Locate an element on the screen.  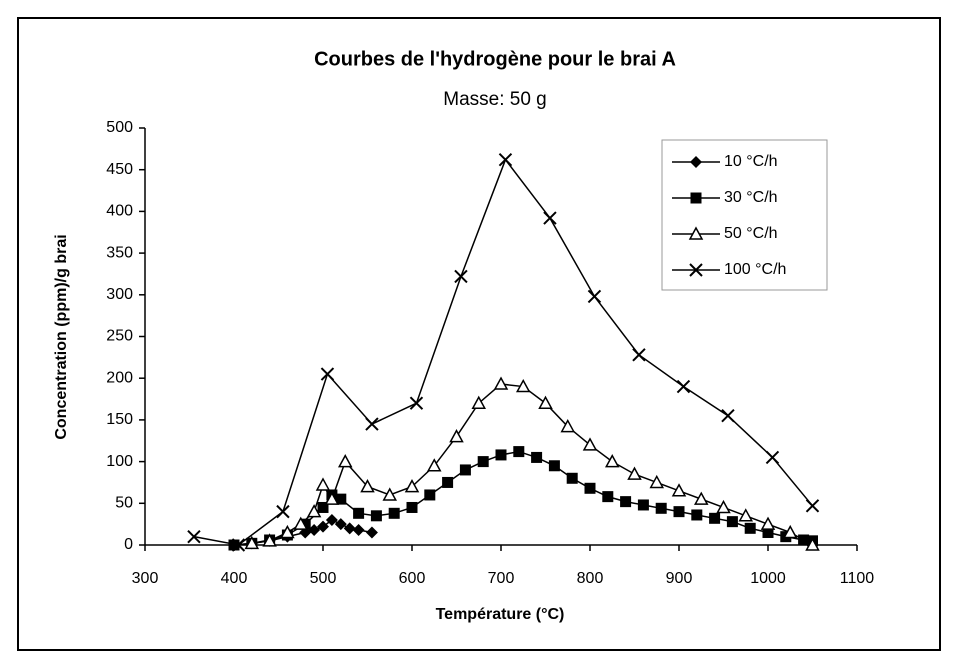
y-tick-label: 350 is located at coordinates (119, 252).